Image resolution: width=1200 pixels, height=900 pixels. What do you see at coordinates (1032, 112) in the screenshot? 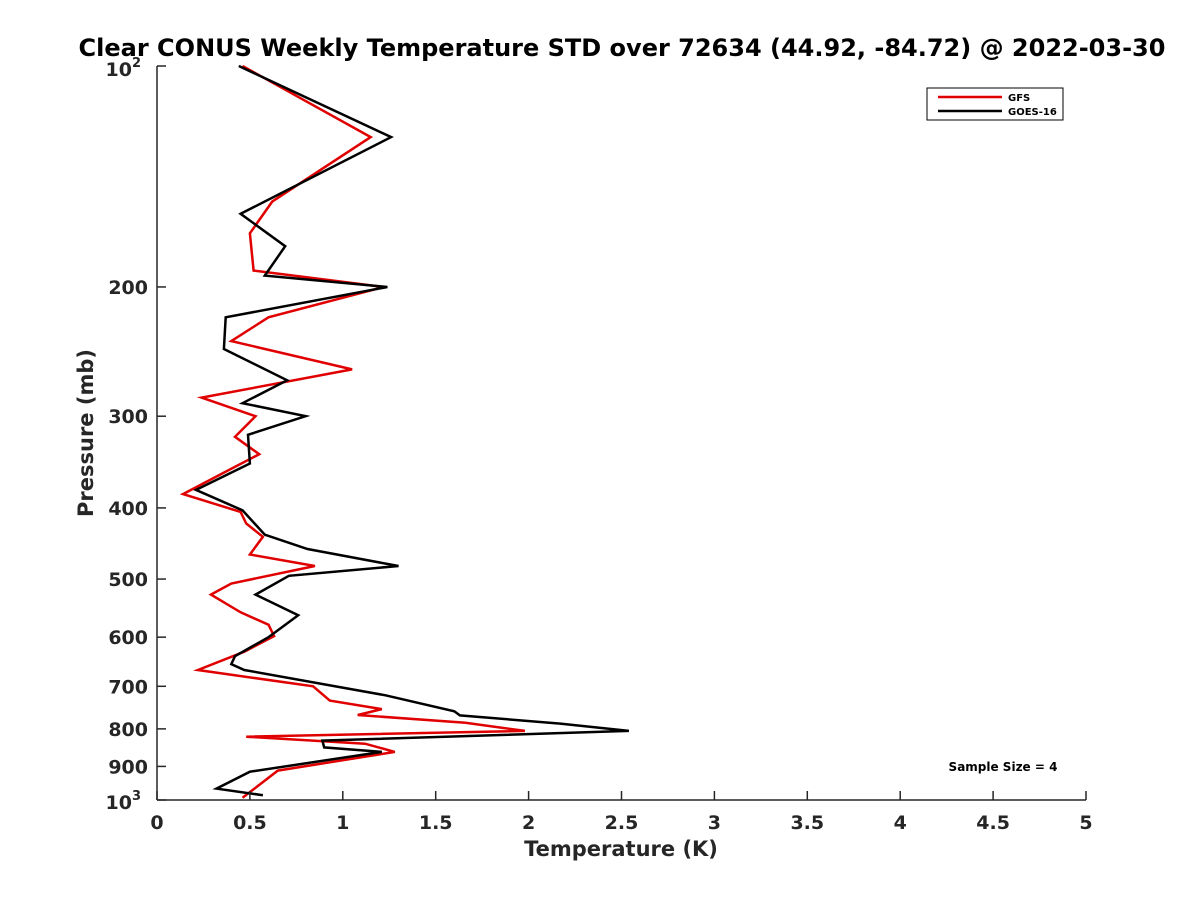
I see `legend-label-goes16: GOES-16` at bounding box center [1032, 112].